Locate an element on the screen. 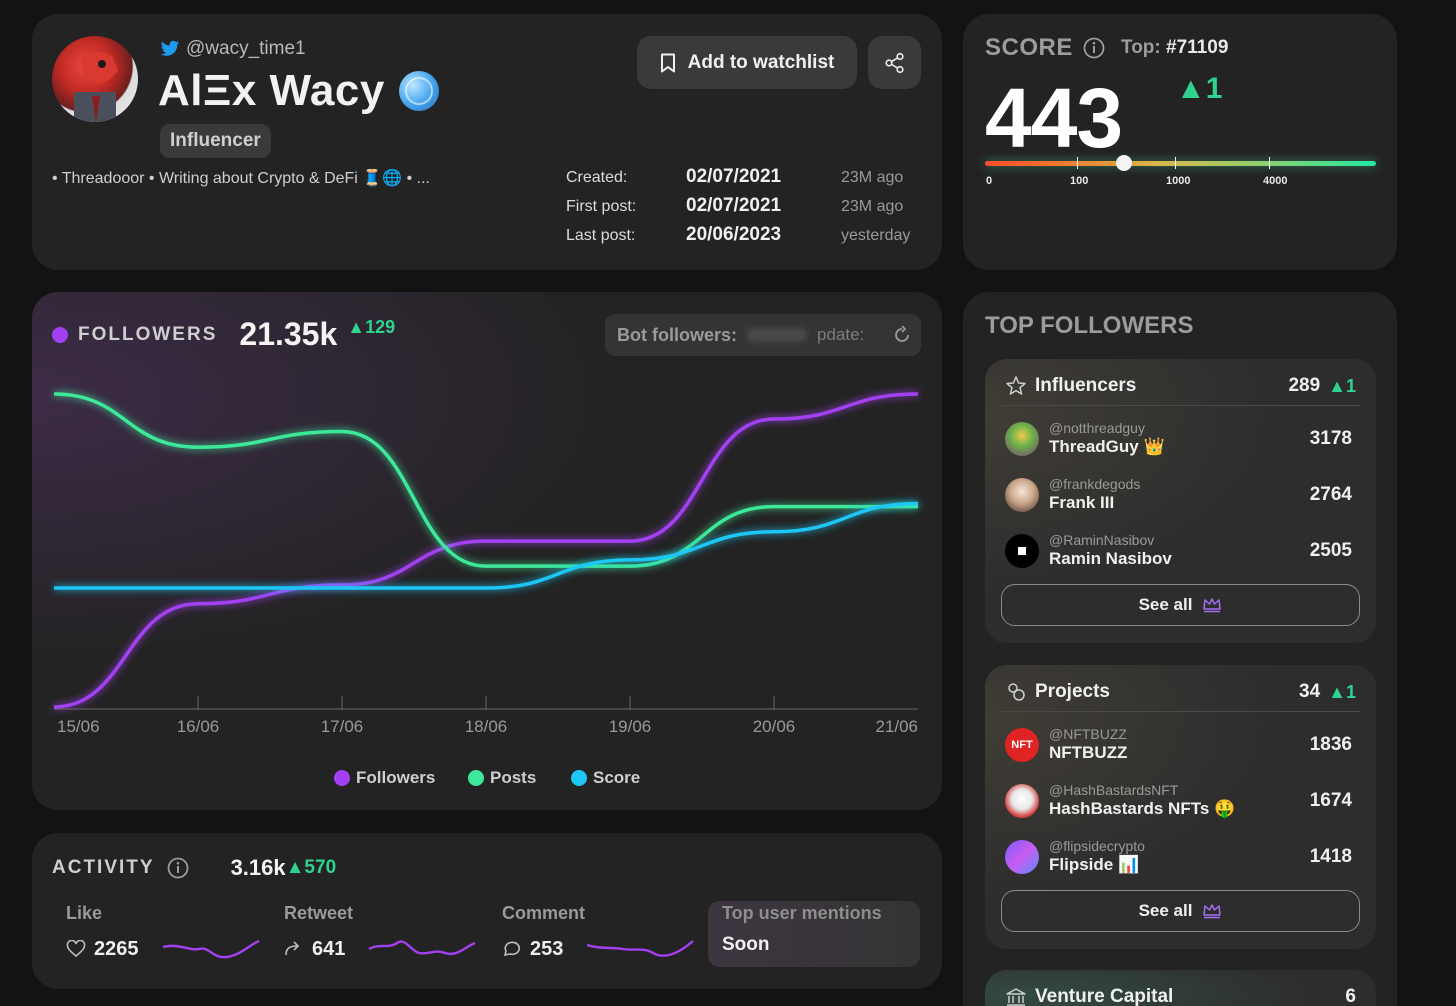  see-all-influencers-button: See all is located at coordinates (1180, 605).